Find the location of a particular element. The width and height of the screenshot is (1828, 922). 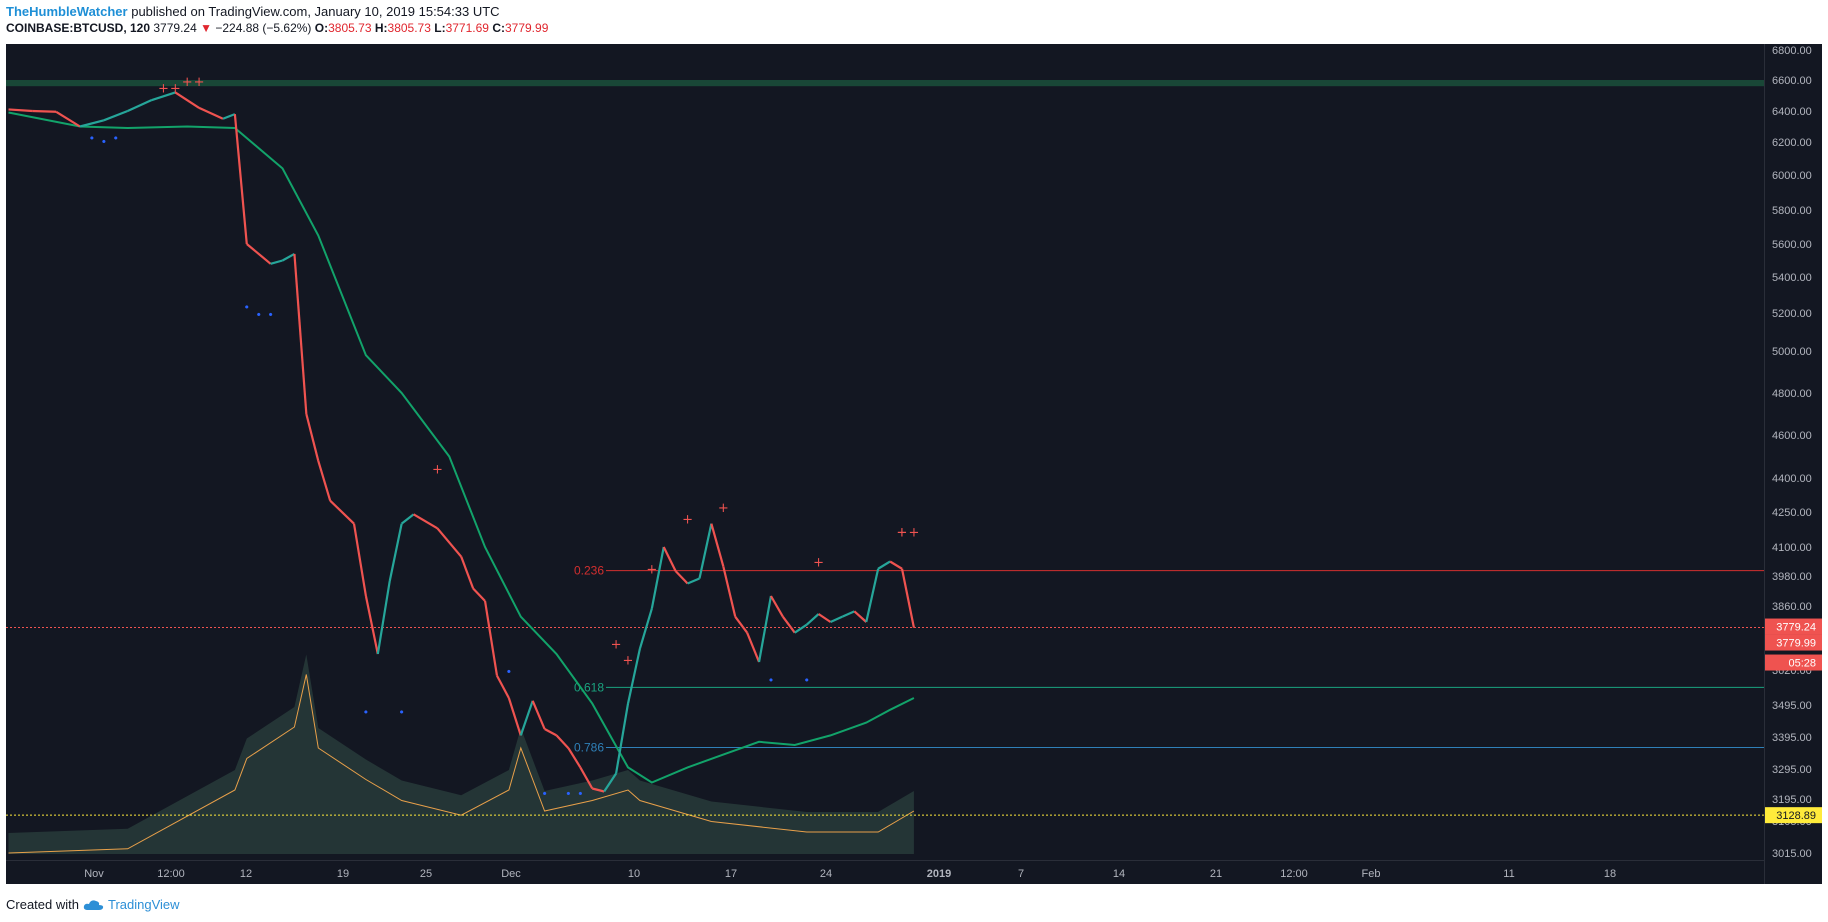

x-tick-label: 21 is located at coordinates (1216, 874).